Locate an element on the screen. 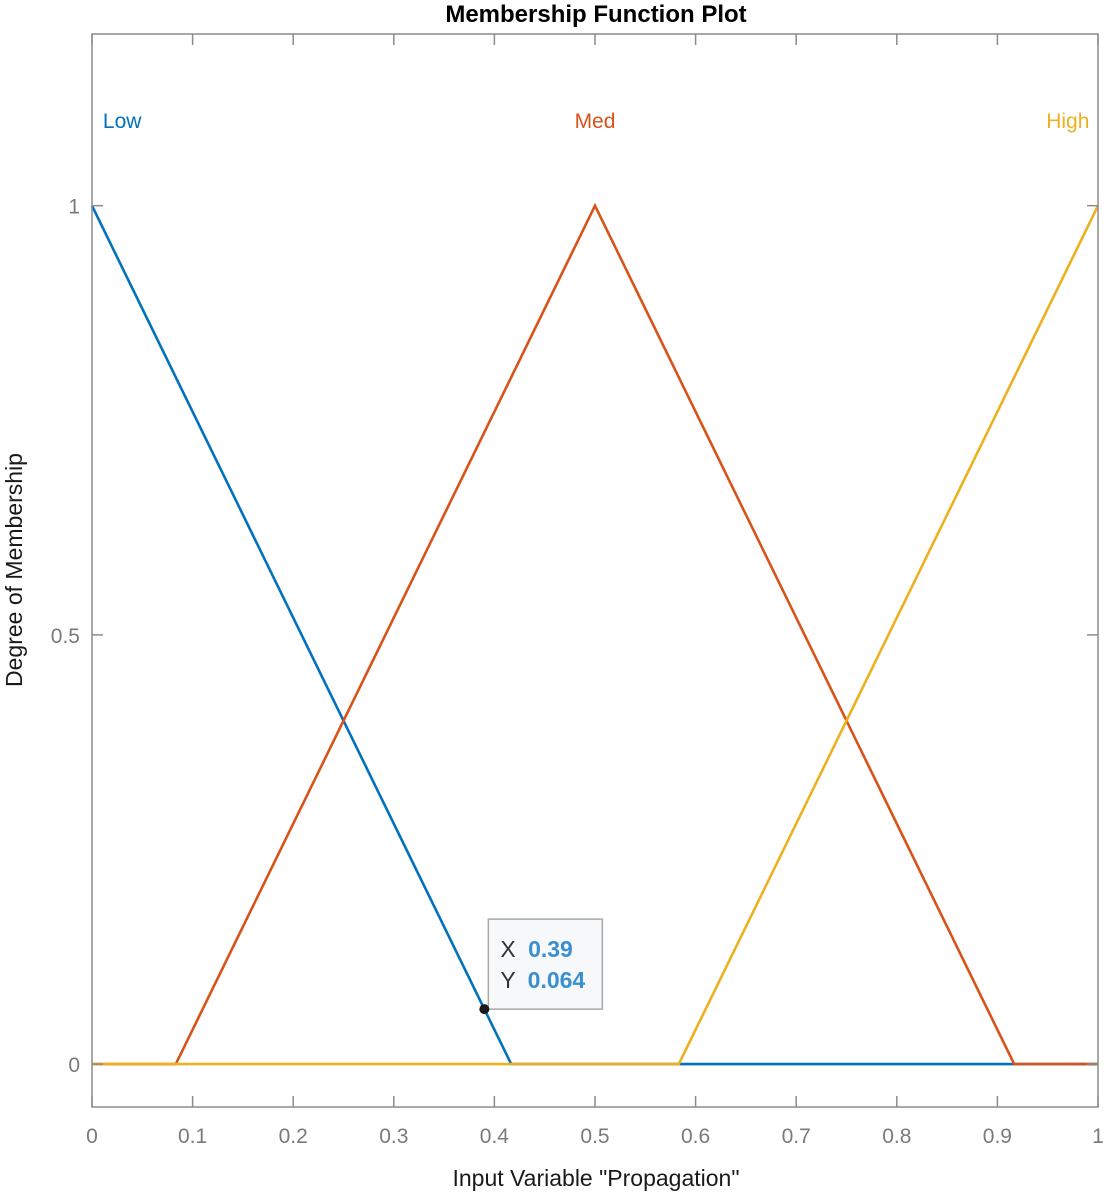 The image size is (1105, 1201). y-tick-label: 0.5 is located at coordinates (65, 636).